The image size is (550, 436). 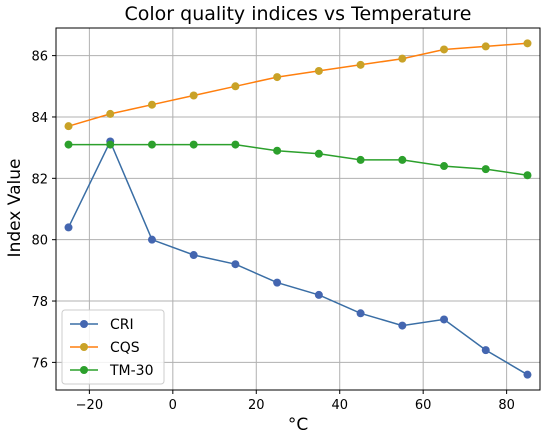 What do you see at coordinates (39, 241) in the screenshot?
I see `y-tick-label: 80` at bounding box center [39, 241].